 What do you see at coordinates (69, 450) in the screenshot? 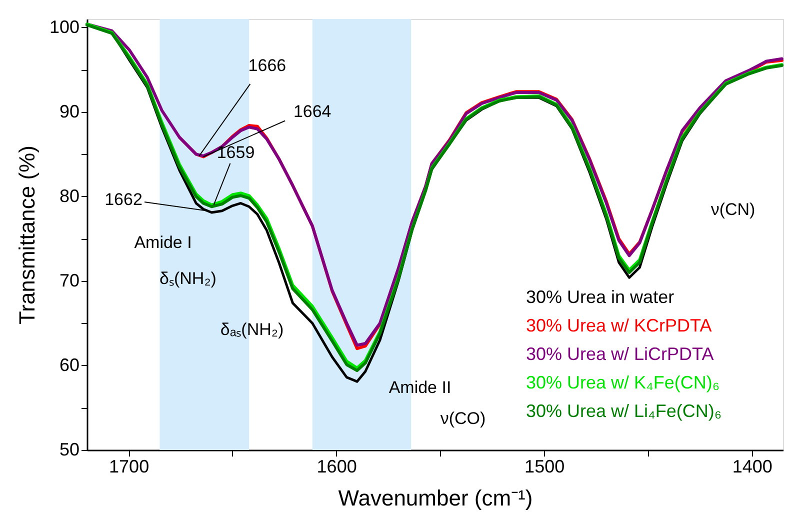
I see `y-tick-label: 50` at bounding box center [69, 450].